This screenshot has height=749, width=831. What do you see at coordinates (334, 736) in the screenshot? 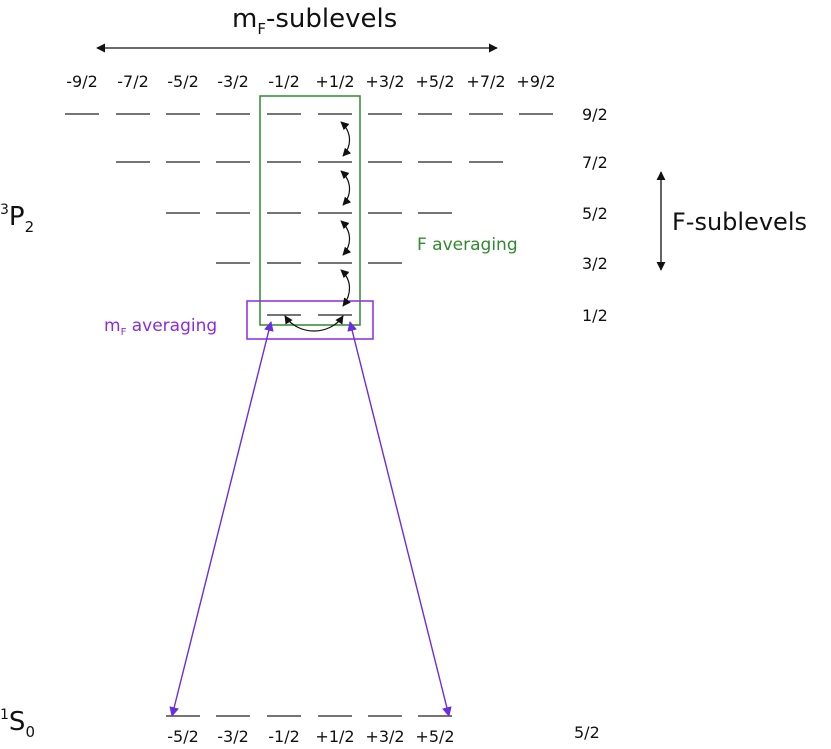
I see `mf-bottom-label: +1/2` at bounding box center [334, 736].